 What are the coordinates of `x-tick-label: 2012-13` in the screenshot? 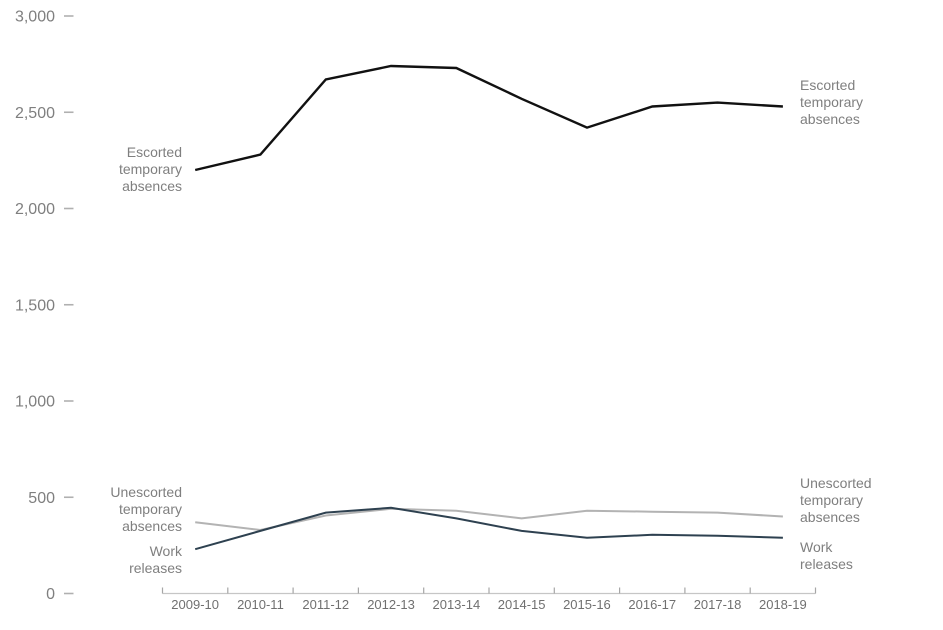 It's located at (391, 604).